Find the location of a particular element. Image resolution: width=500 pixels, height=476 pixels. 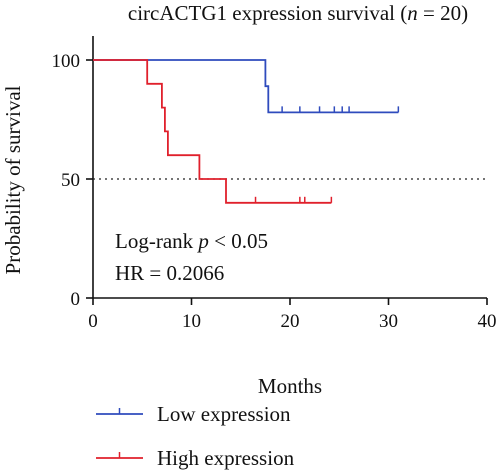

x-tick-label: 20 is located at coordinates (290, 321).